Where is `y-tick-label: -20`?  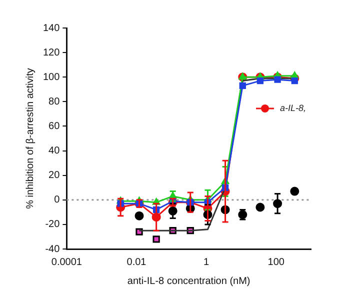 y-tick-label: -20 is located at coordinates (52, 224).